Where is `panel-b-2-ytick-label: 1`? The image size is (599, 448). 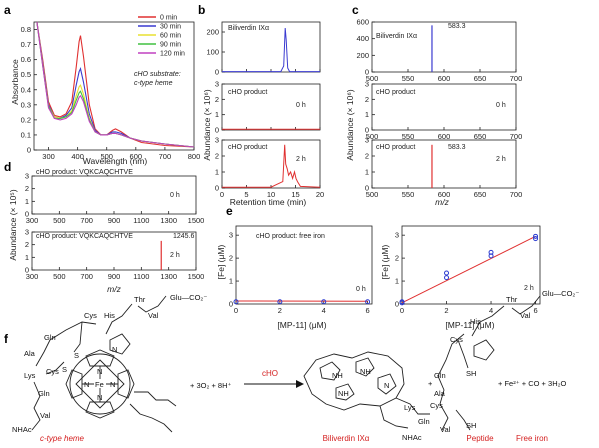 panel-b-2-ytick-label: 1 is located at coordinates (217, 114).